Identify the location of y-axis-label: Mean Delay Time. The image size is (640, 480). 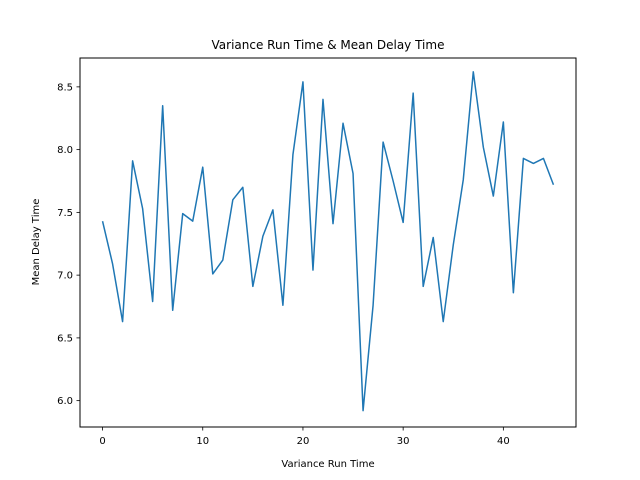
(36, 242).